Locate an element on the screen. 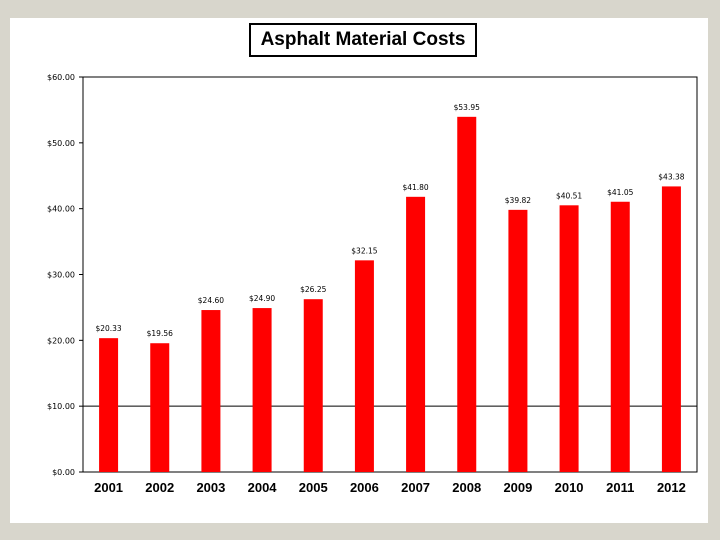 This screenshot has width=720, height=540. data-label: $40.51 is located at coordinates (569, 195).